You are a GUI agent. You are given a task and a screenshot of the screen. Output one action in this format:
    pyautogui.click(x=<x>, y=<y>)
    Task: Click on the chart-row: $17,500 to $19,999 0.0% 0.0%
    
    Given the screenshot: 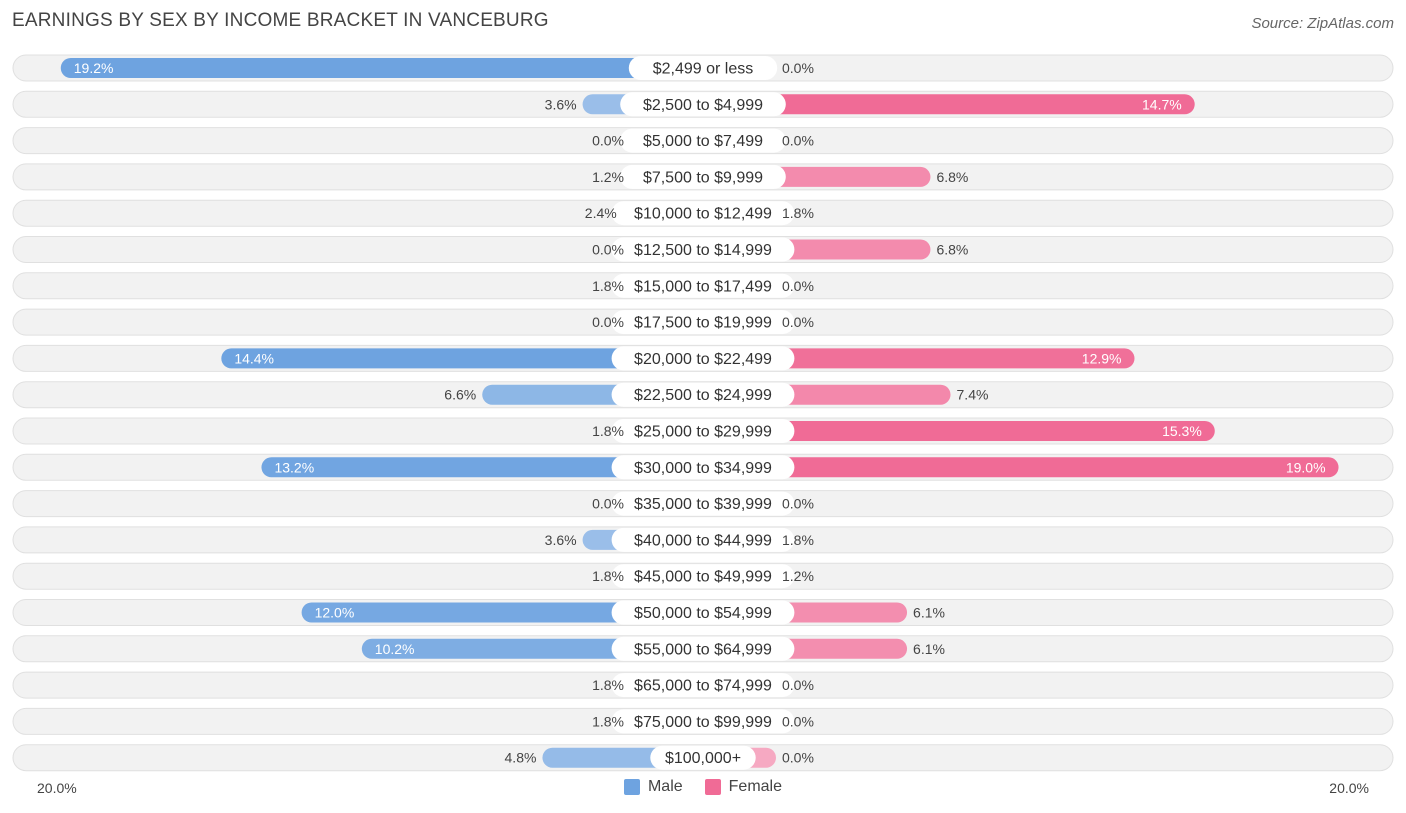 What is the action you would take?
    pyautogui.click(x=703, y=322)
    